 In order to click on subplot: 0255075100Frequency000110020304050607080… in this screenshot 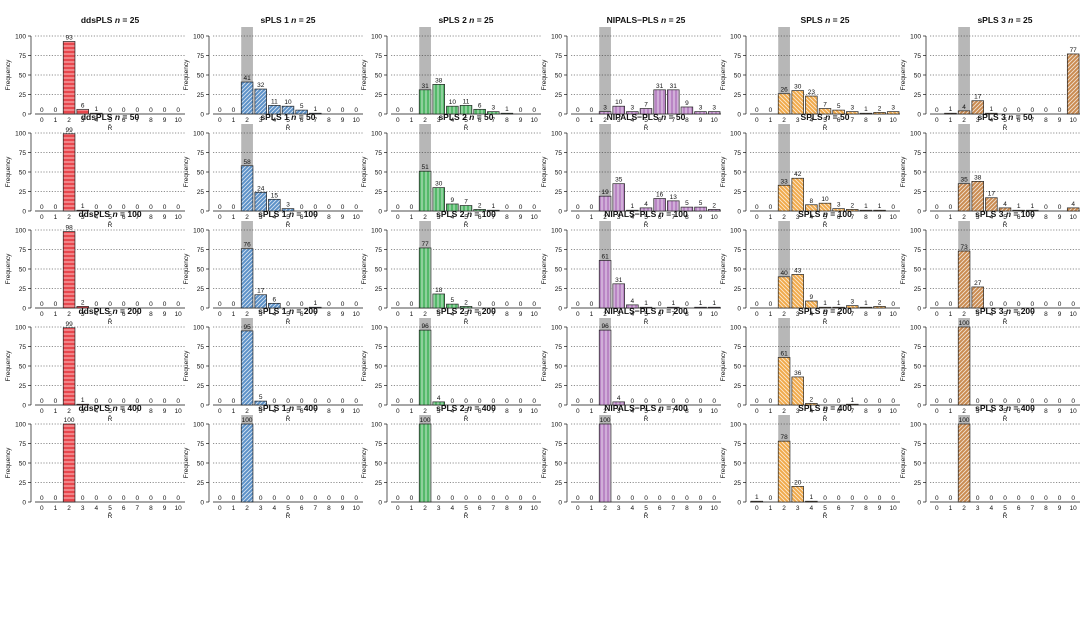, I will do `click(631, 461)`.